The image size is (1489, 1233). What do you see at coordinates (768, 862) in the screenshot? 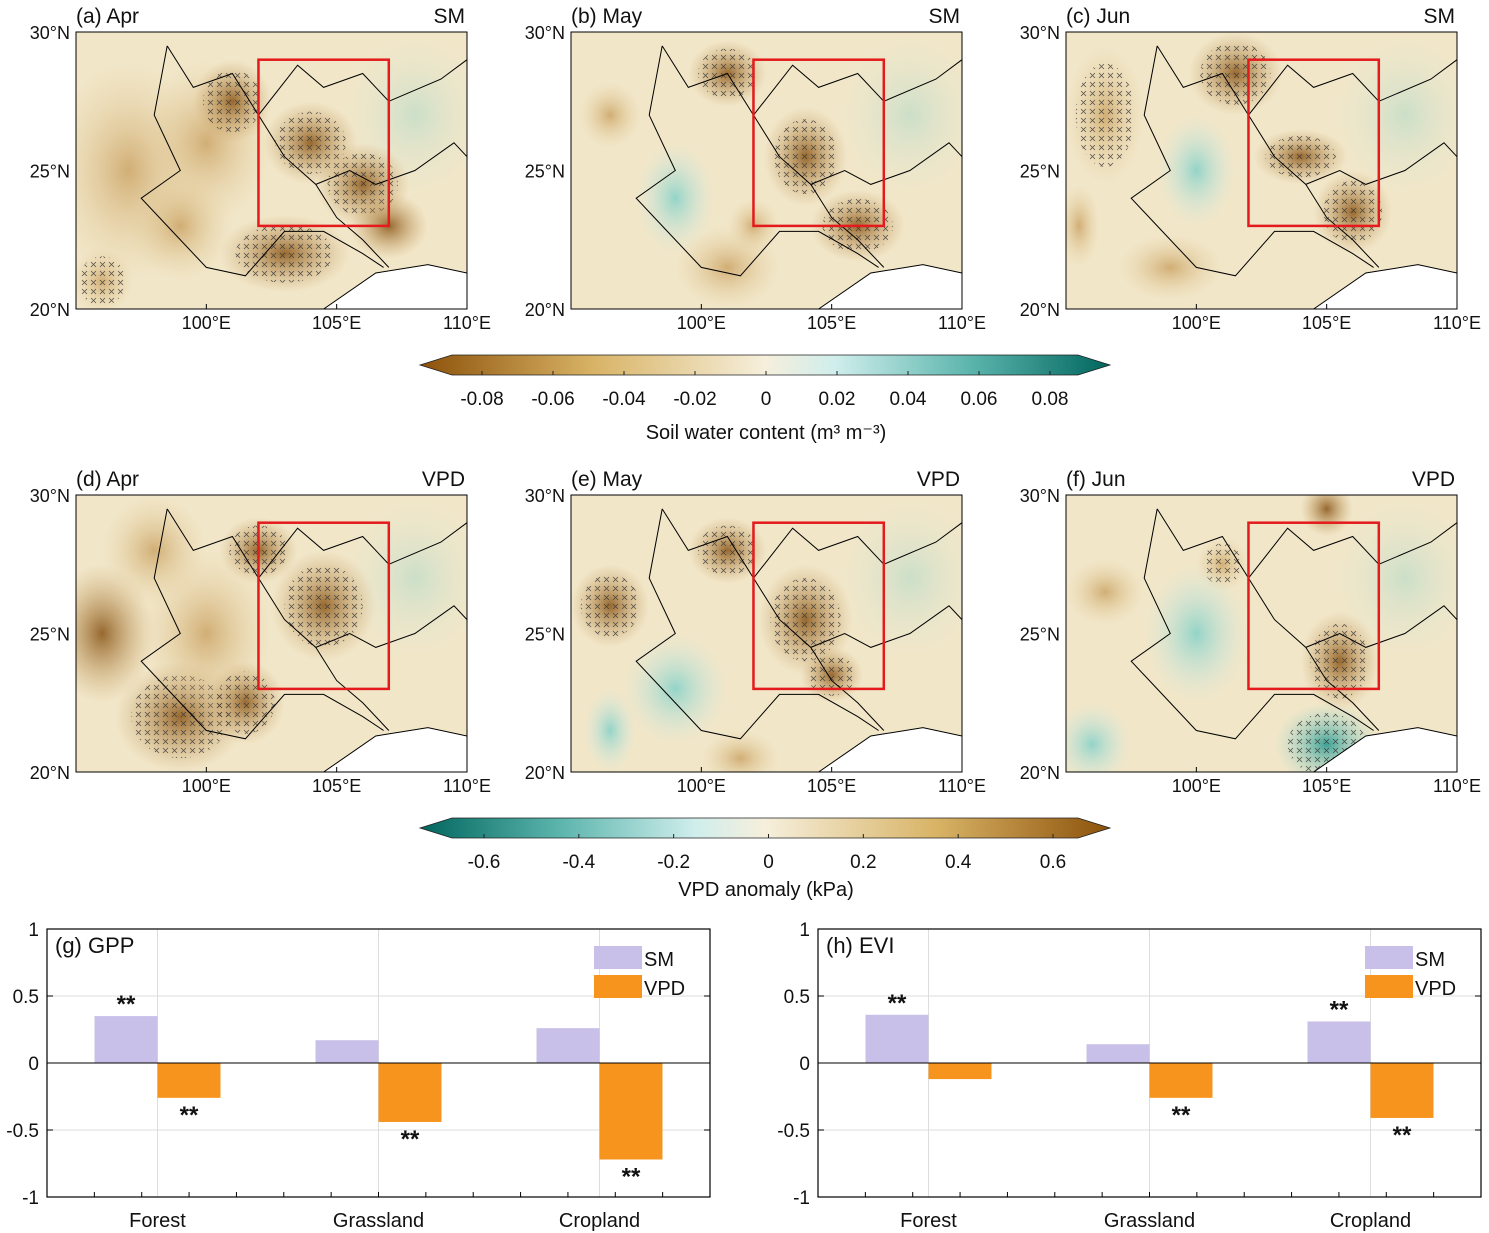
I see `colorbar-tick-label: 0` at bounding box center [768, 862].